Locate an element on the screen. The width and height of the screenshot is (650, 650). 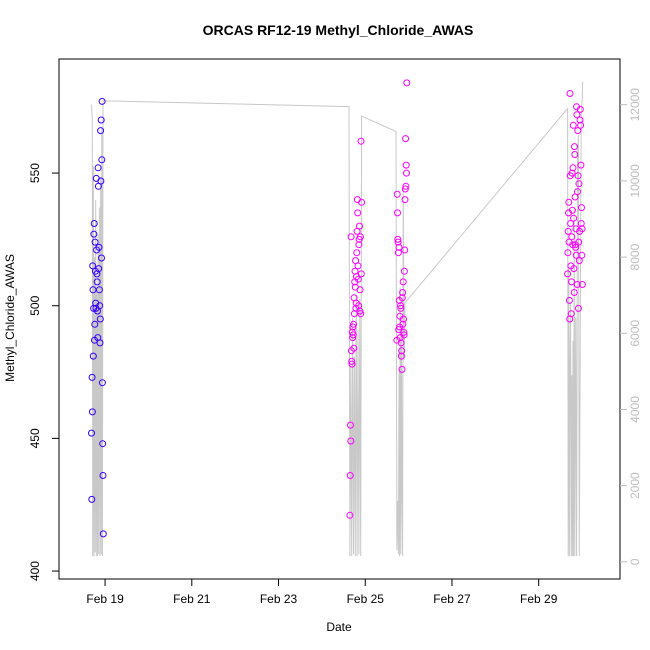
y-tick-label: 400 is located at coordinates (35, 571).